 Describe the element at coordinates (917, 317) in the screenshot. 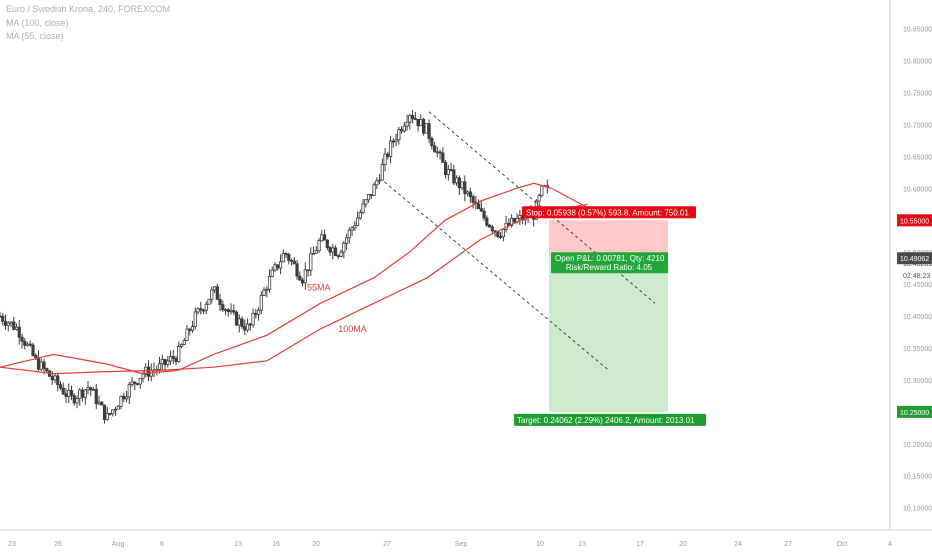

I see `y-tick-label: 10.40000` at that location.